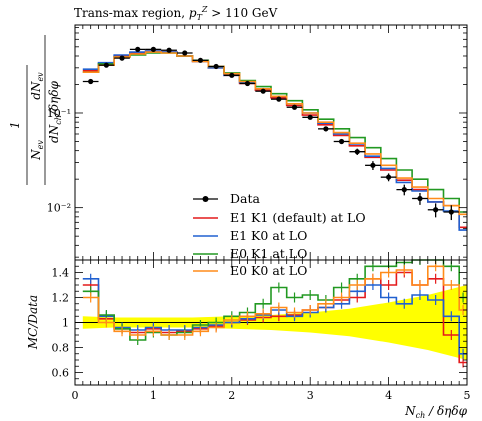  I want to click on ratio-y-tick-label: 1.4, so click(61, 273).